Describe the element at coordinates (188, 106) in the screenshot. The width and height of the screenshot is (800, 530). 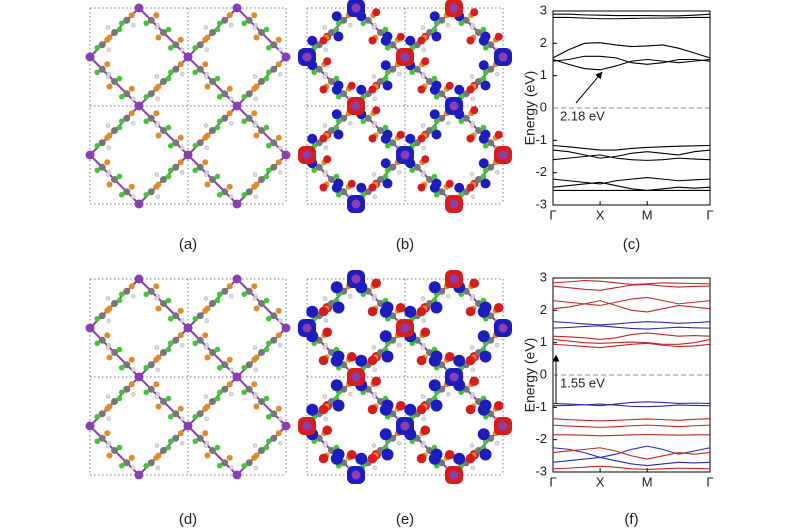
I see `crystal-structure` at that location.